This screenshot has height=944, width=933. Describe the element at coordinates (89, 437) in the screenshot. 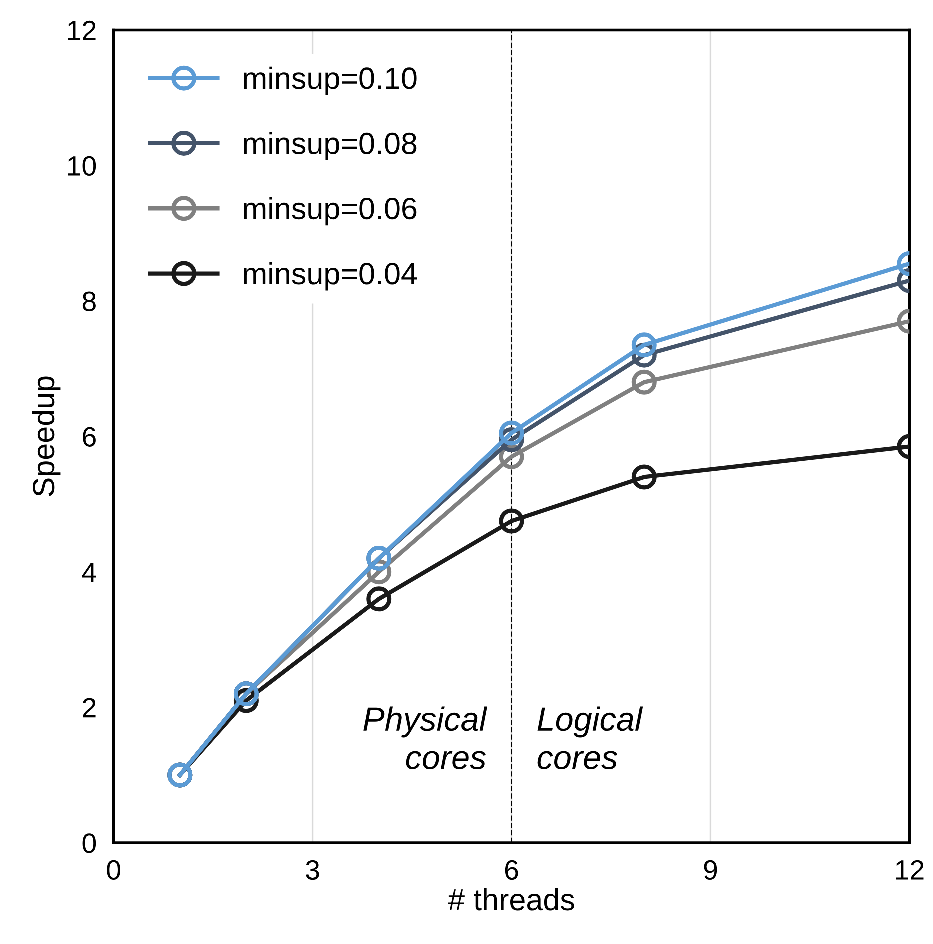

I see `y-tick-label: 6` at that location.